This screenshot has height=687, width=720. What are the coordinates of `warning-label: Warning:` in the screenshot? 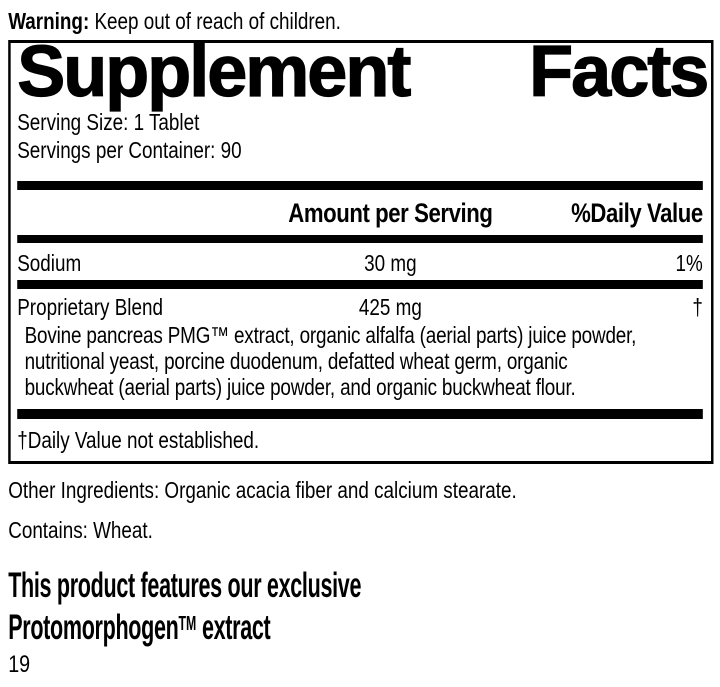 It's located at (49, 21).